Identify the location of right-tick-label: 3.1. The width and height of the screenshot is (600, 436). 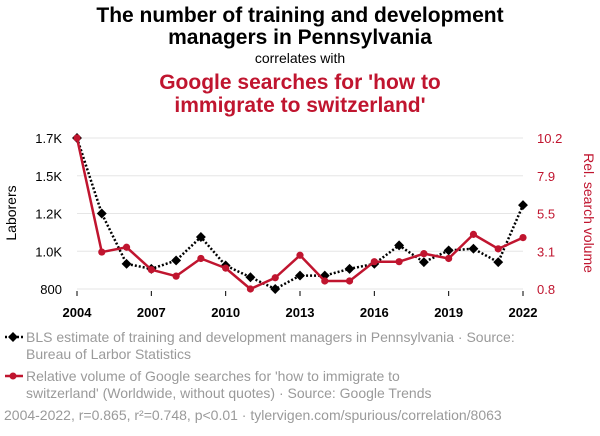
(546, 251).